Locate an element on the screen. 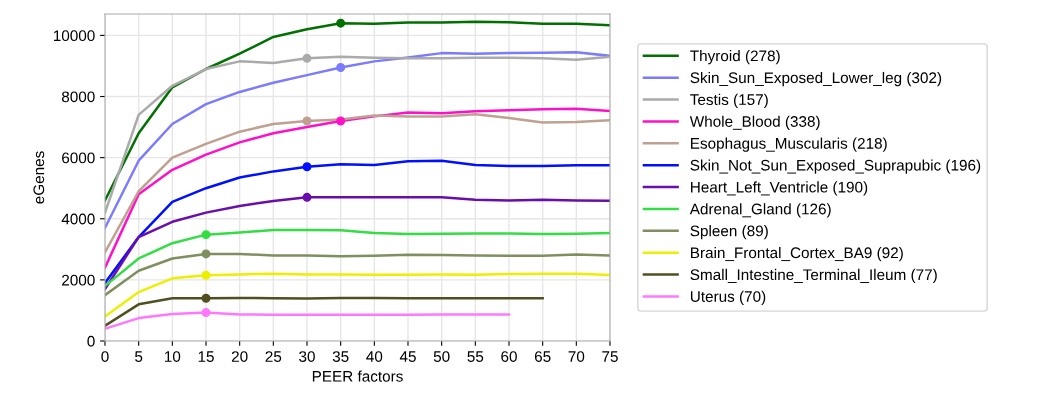 The height and width of the screenshot is (402, 1063). y-tick-label: 0 is located at coordinates (91, 341).